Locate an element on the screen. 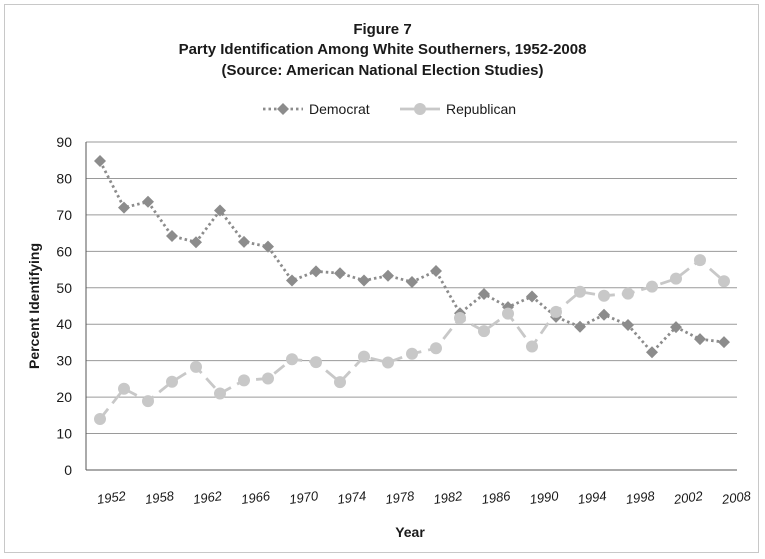  legend-democrat-marker is located at coordinates (283, 109).